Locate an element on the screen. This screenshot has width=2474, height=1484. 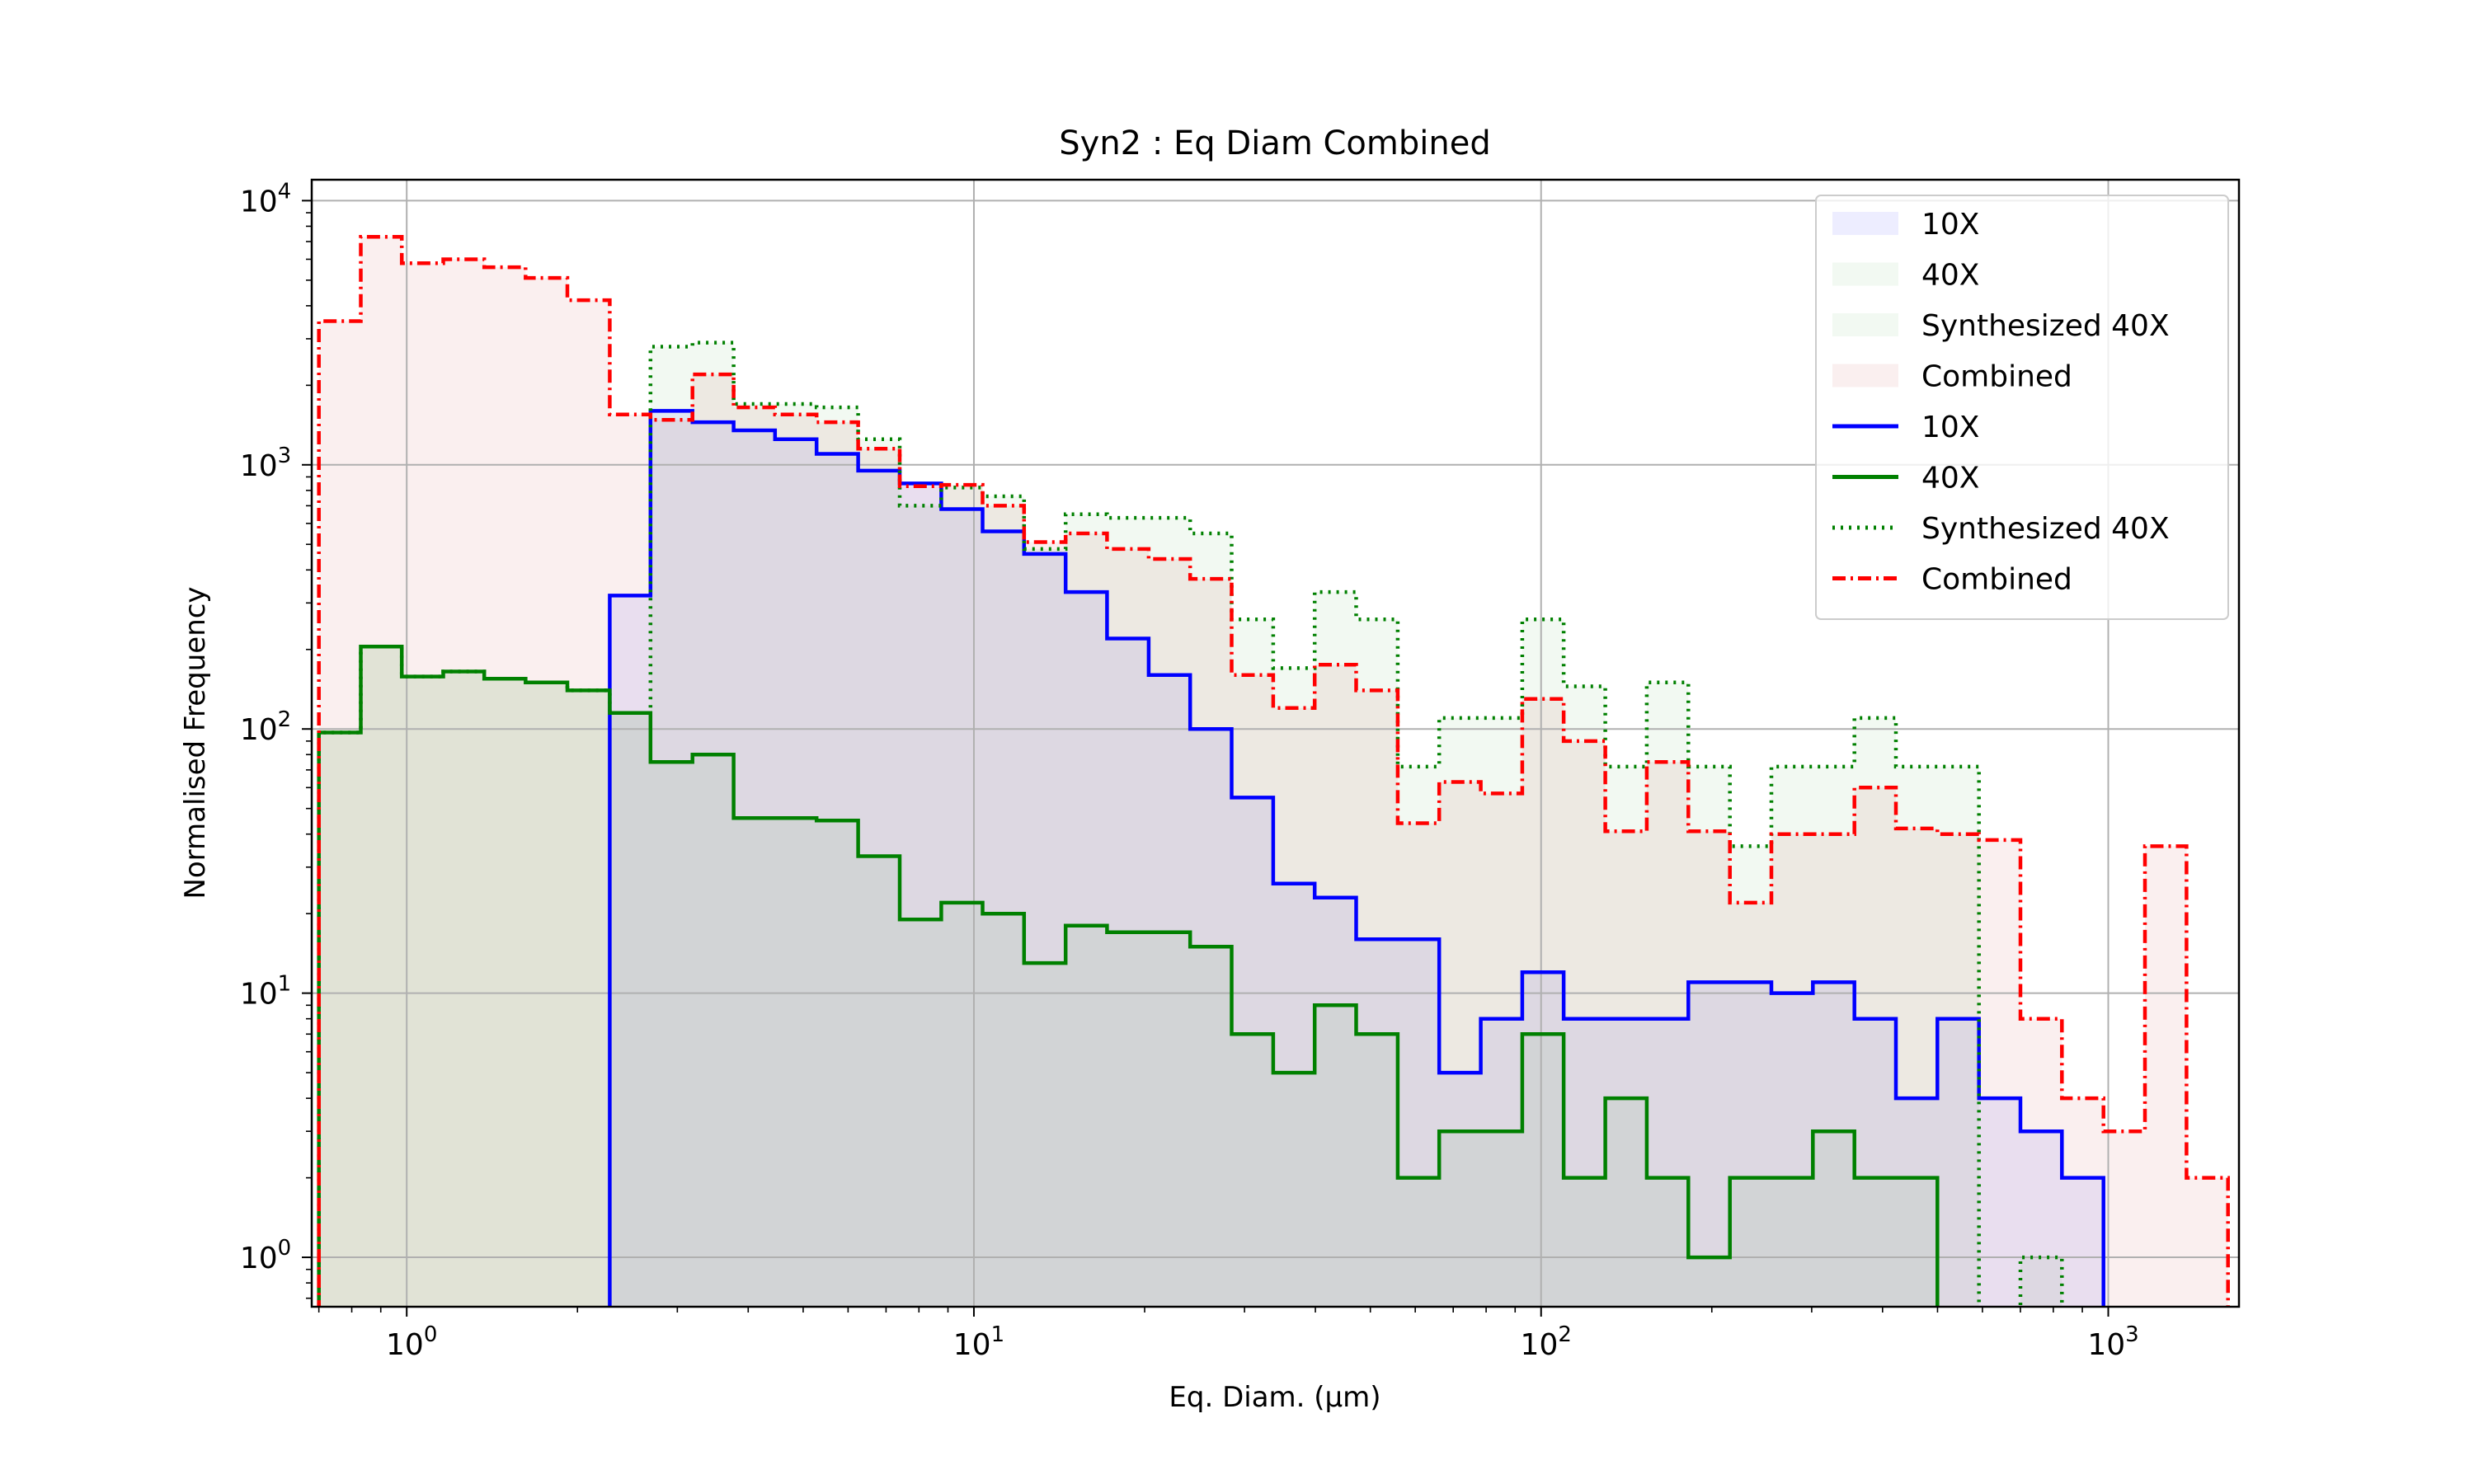
legend-label-2: Synthesized 40X is located at coordinates (2045, 326).